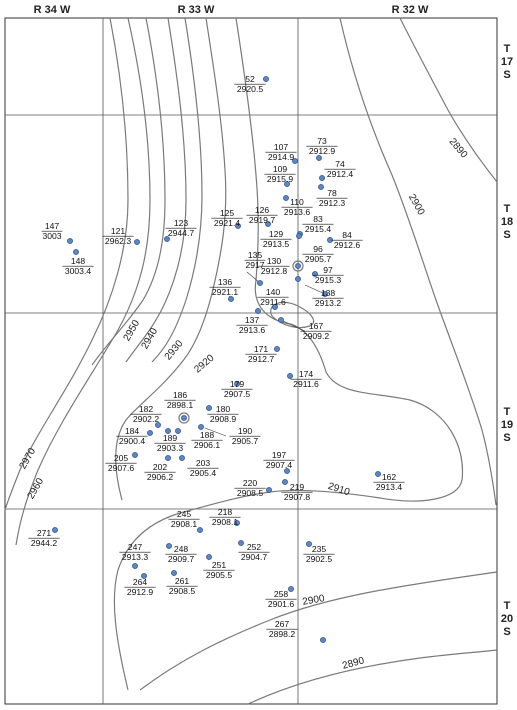  Describe the element at coordinates (316, 326) in the screenshot. I see `well-id-label: 167` at that location.